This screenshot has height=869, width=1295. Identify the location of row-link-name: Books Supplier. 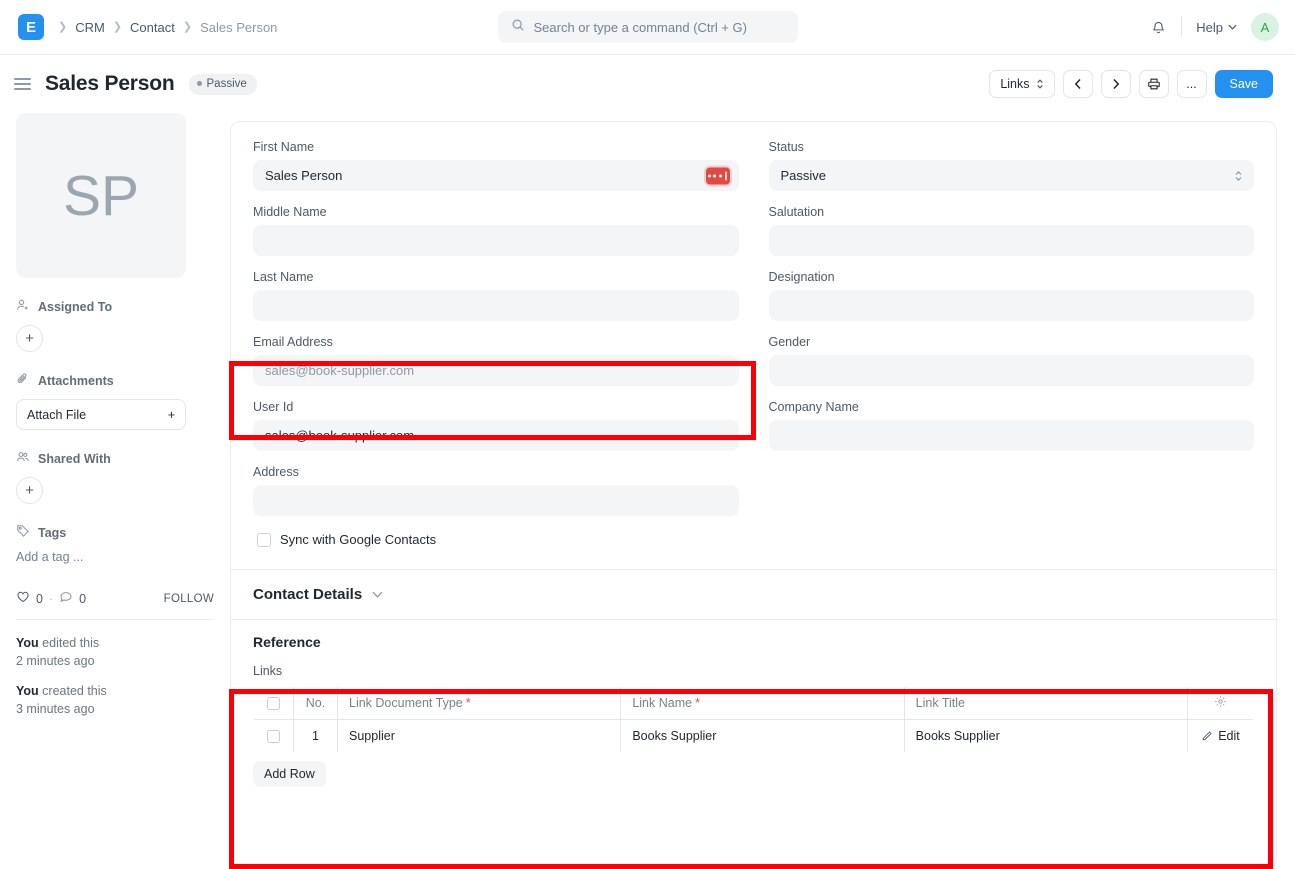
(762, 735).